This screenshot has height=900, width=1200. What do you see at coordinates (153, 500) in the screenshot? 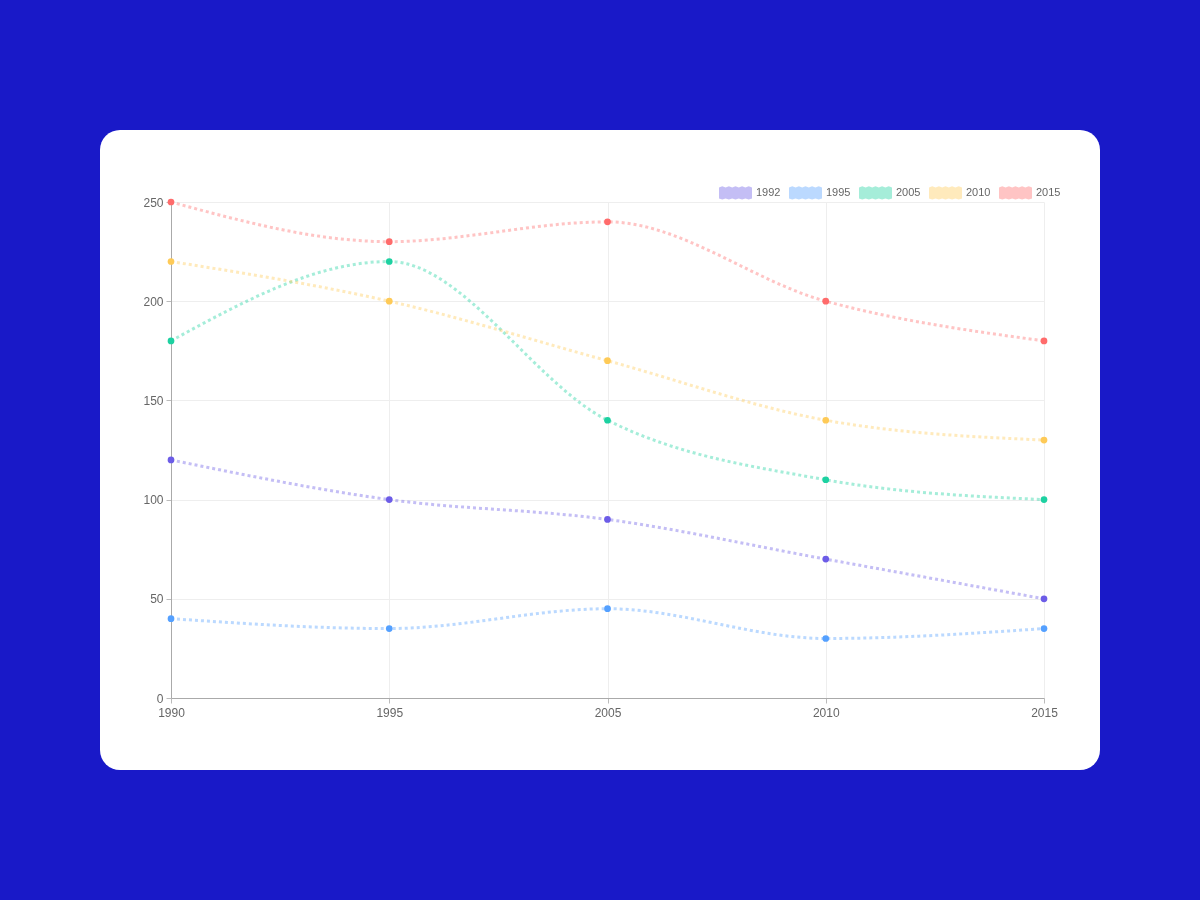
I see `y-tick-label: 100` at bounding box center [153, 500].